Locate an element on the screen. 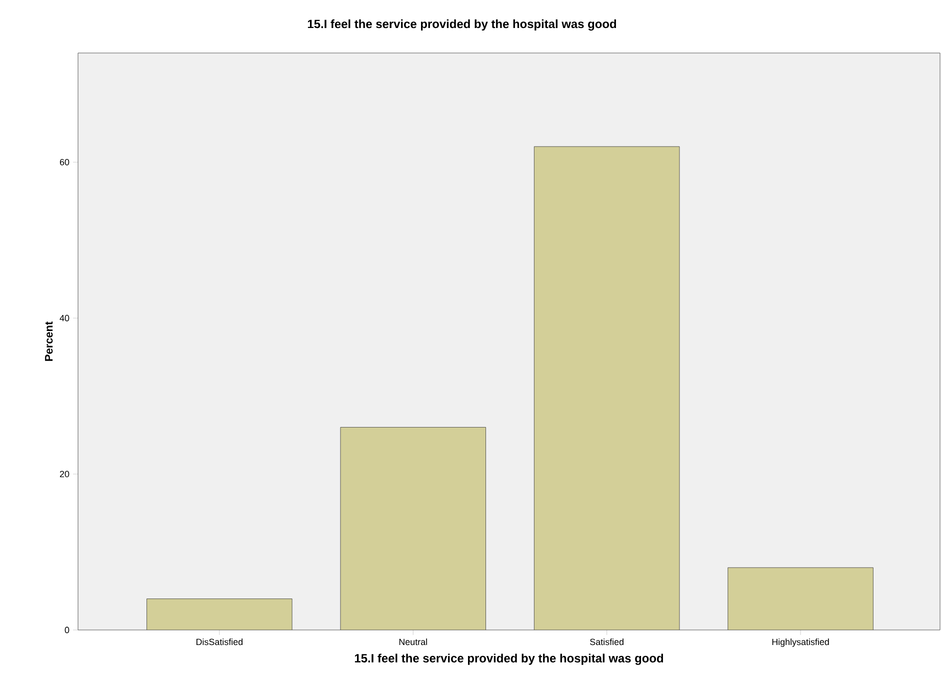 This screenshot has width=941, height=696. y-tick-label: 20 is located at coordinates (65, 474).